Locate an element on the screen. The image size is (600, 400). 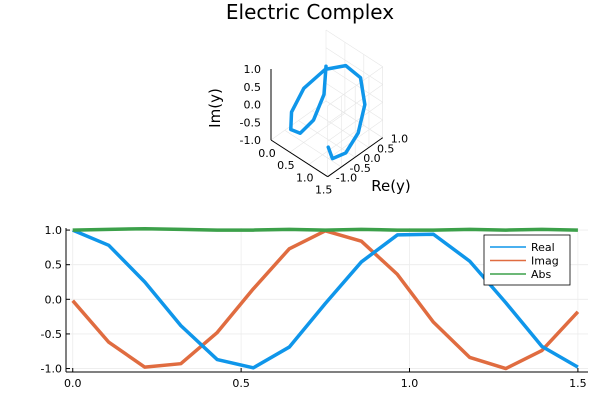
y-axis-line is located at coordinates (355, 157).